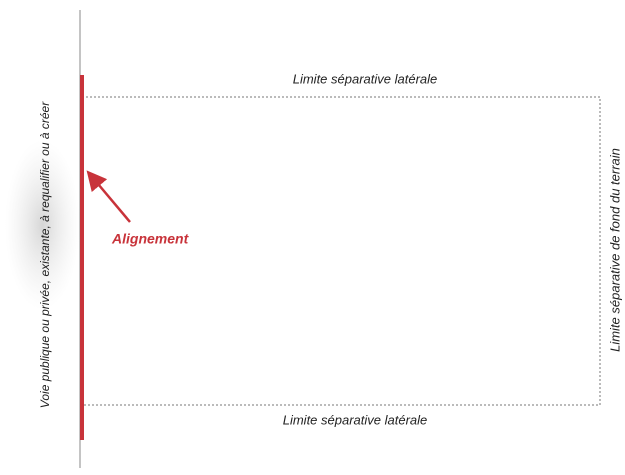 The height and width of the screenshot is (475, 625). I want to click on shading, so click(42, 225).